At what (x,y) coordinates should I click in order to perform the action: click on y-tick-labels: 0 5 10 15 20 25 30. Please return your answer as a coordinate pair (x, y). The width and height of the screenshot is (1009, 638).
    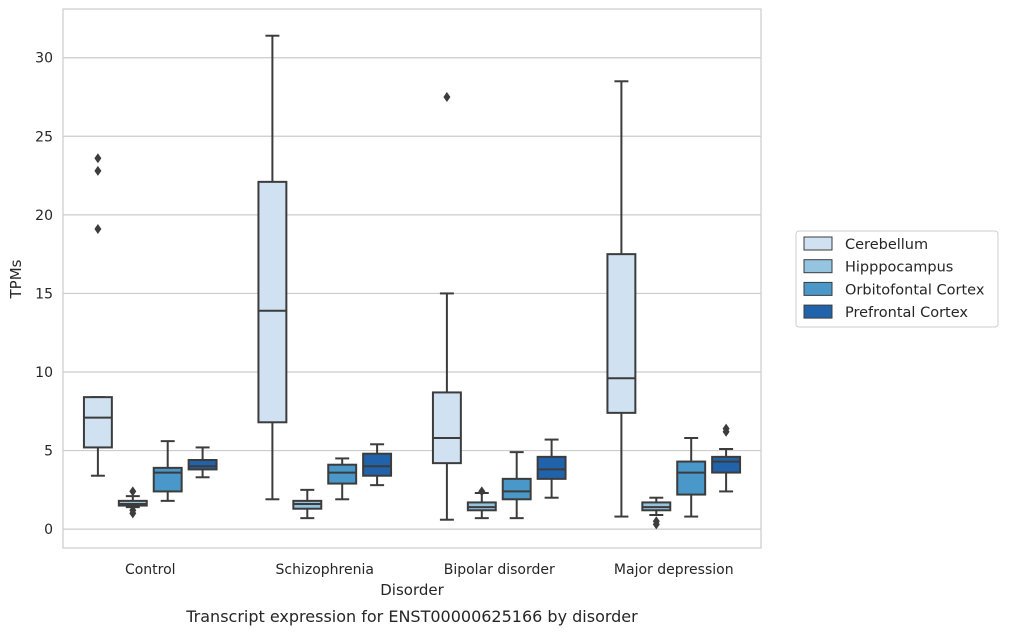
    Looking at the image, I should click on (44, 294).